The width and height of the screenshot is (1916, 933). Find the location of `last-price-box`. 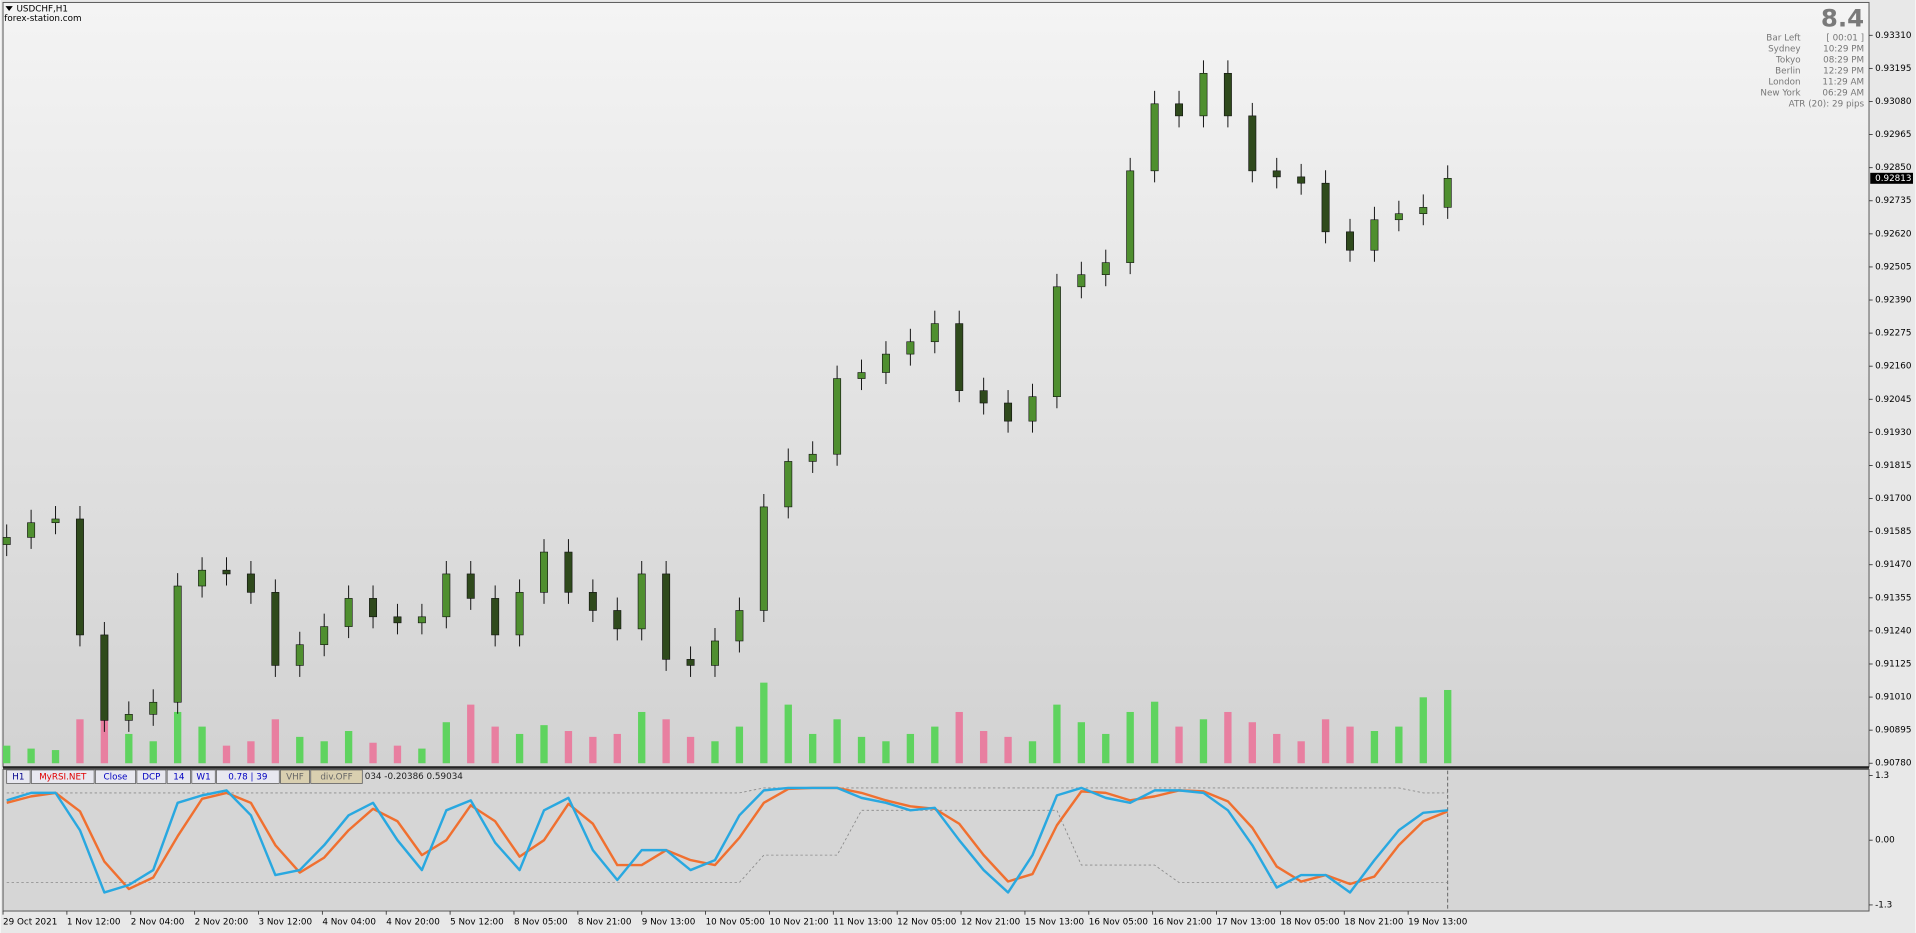

last-price-box is located at coordinates (1891, 178).